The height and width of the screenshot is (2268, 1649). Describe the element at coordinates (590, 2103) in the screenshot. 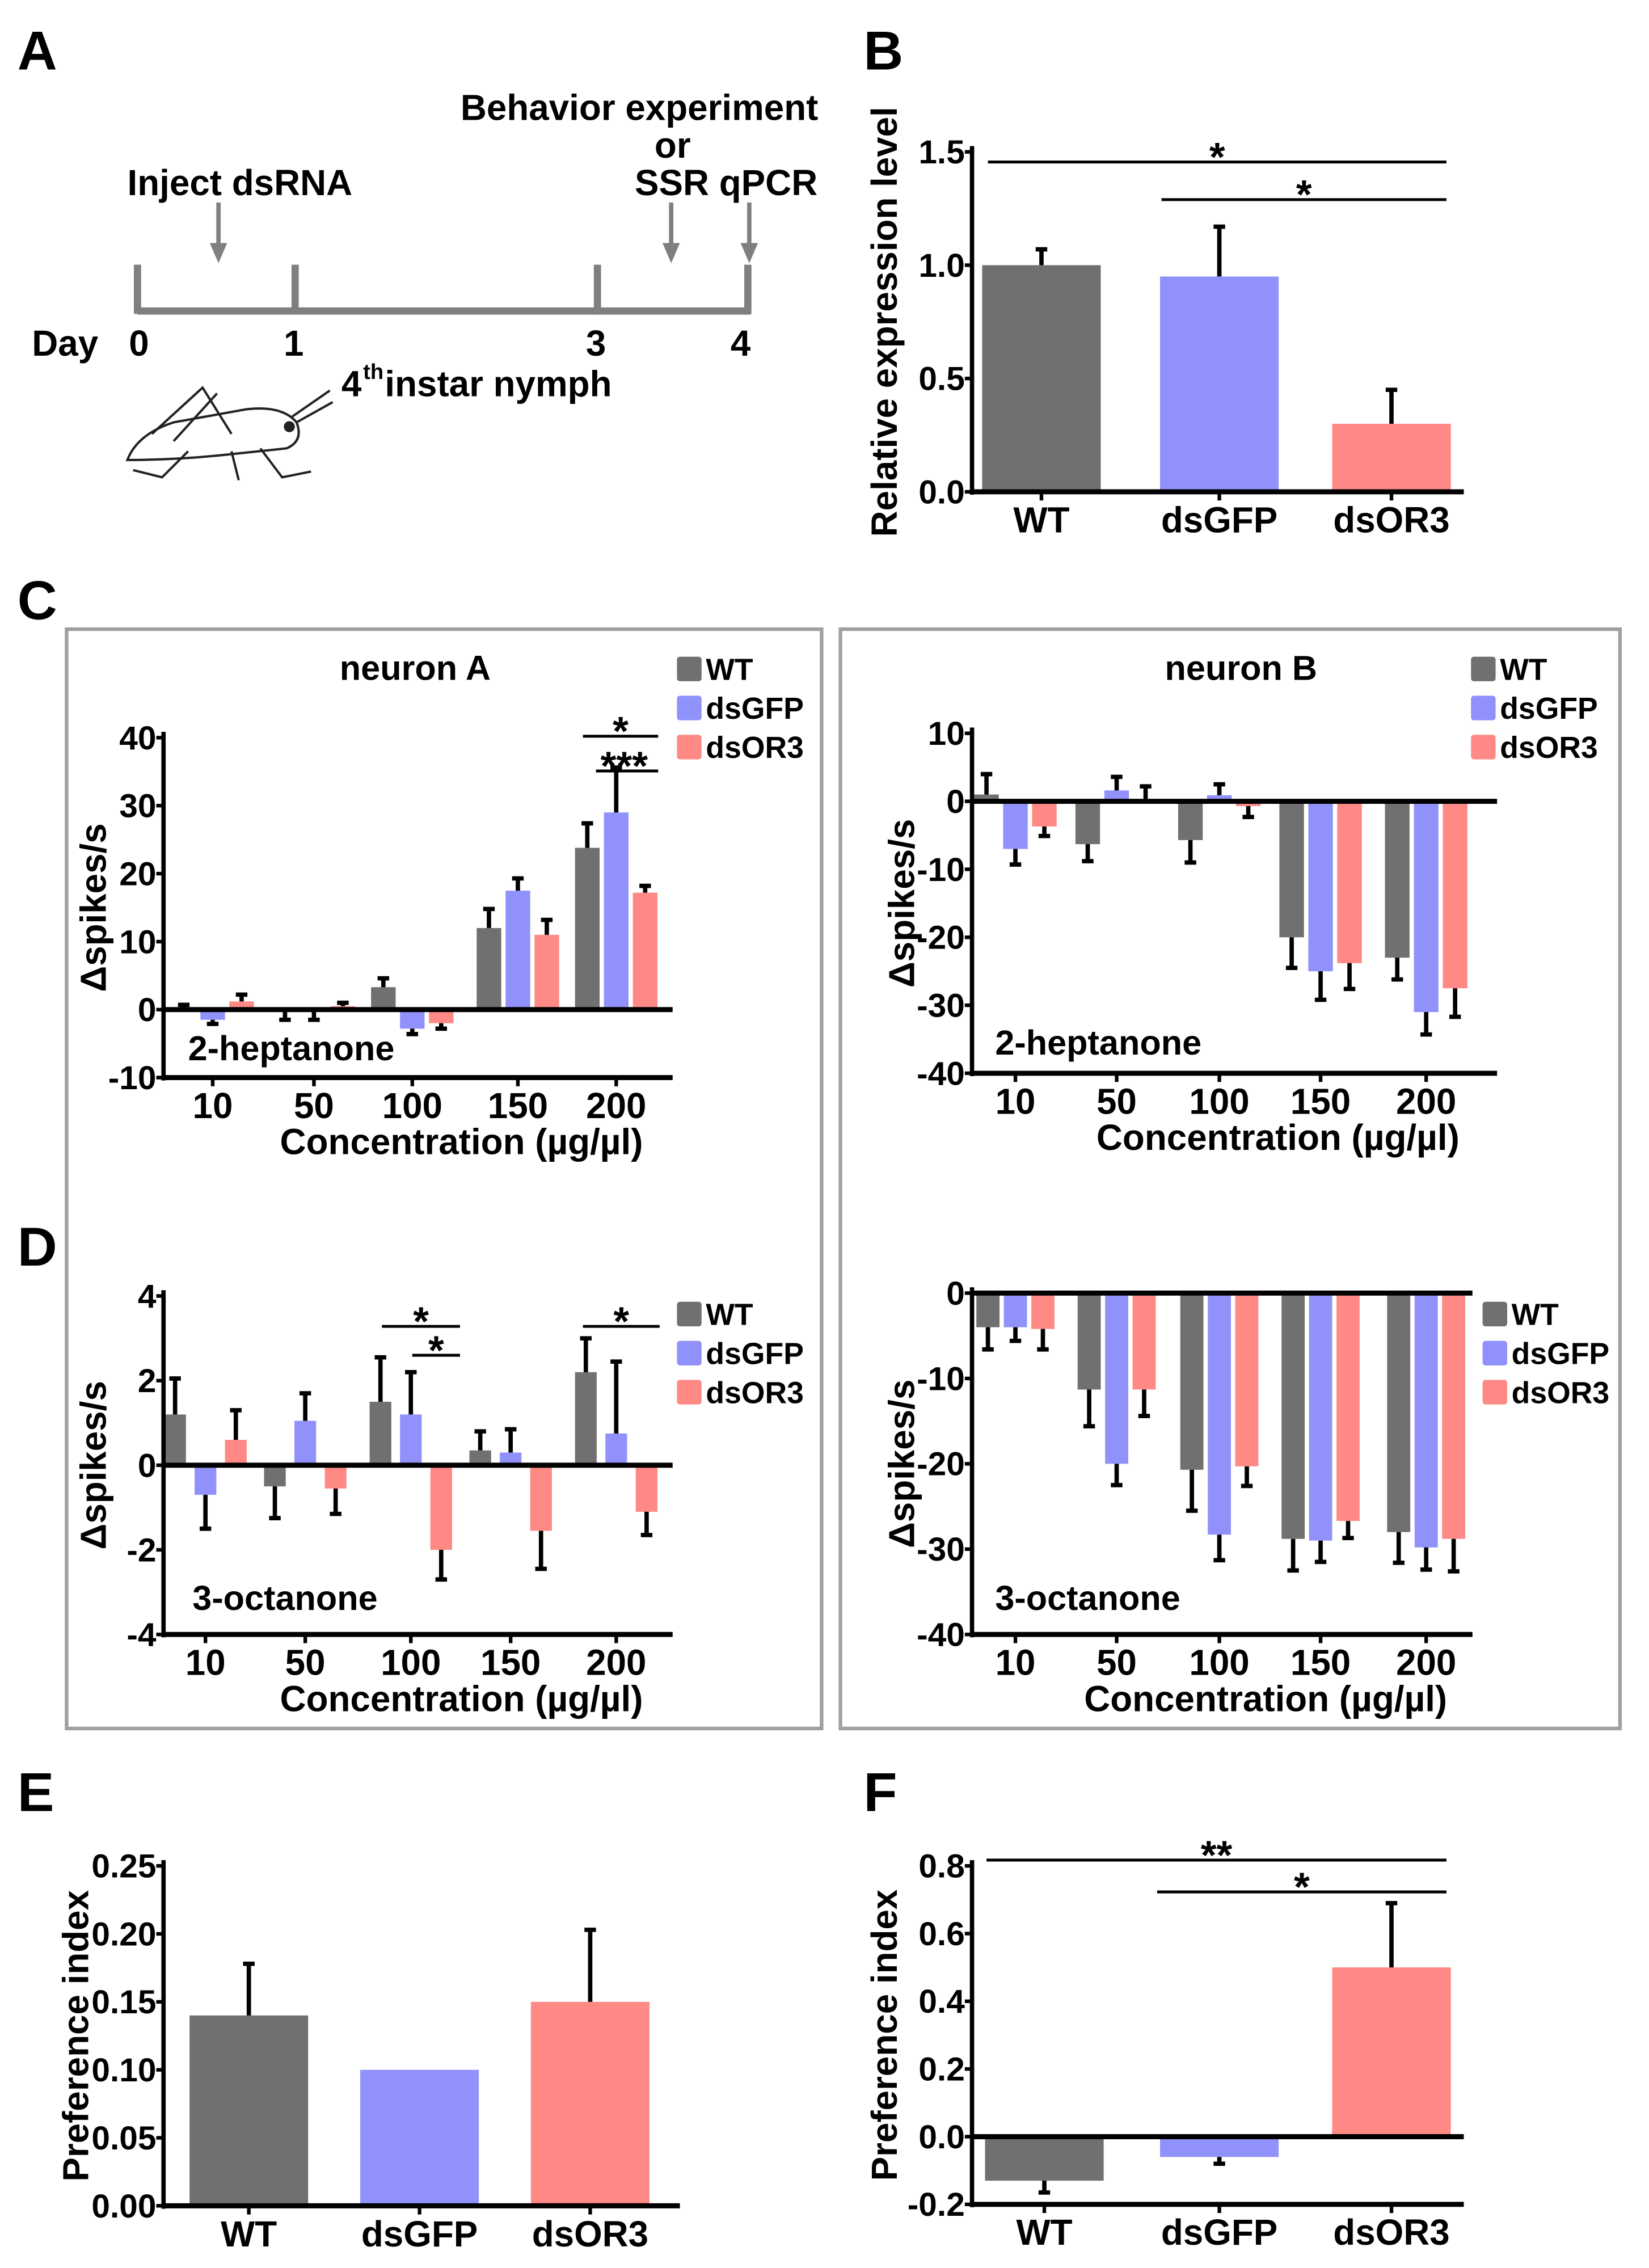

I see `bar-dsor3` at that location.